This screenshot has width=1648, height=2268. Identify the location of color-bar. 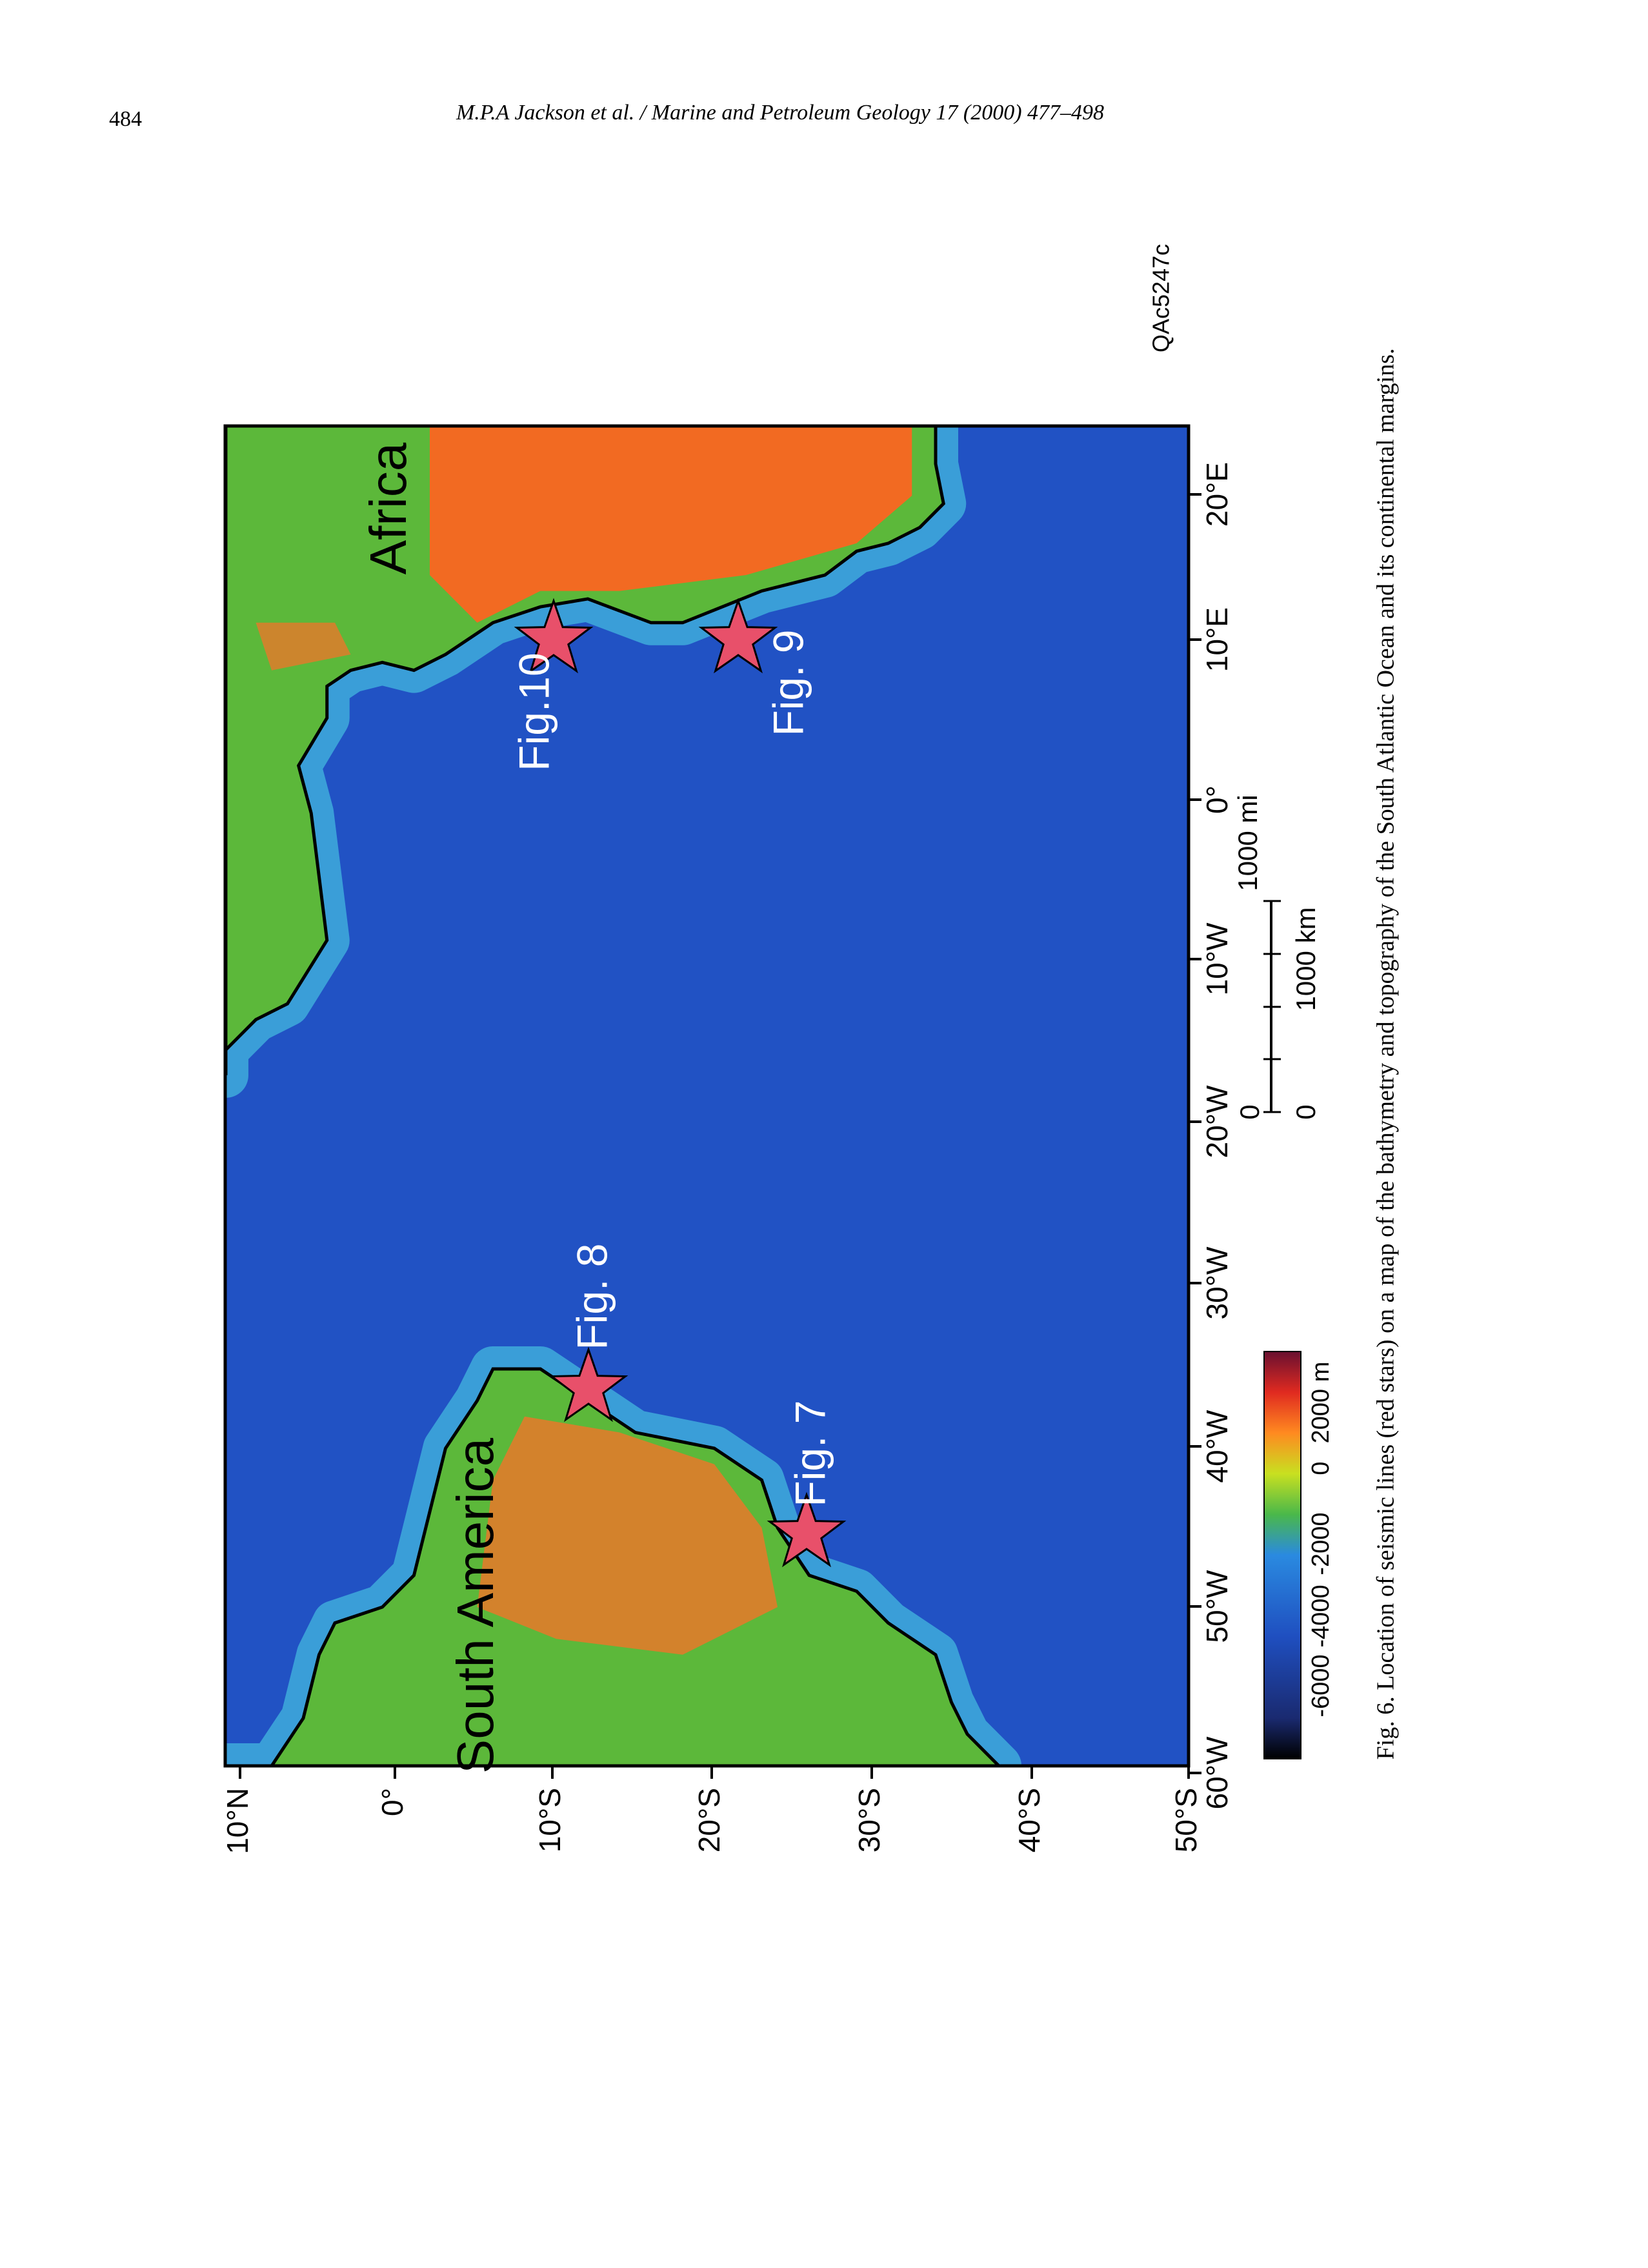
(1282, 1555).